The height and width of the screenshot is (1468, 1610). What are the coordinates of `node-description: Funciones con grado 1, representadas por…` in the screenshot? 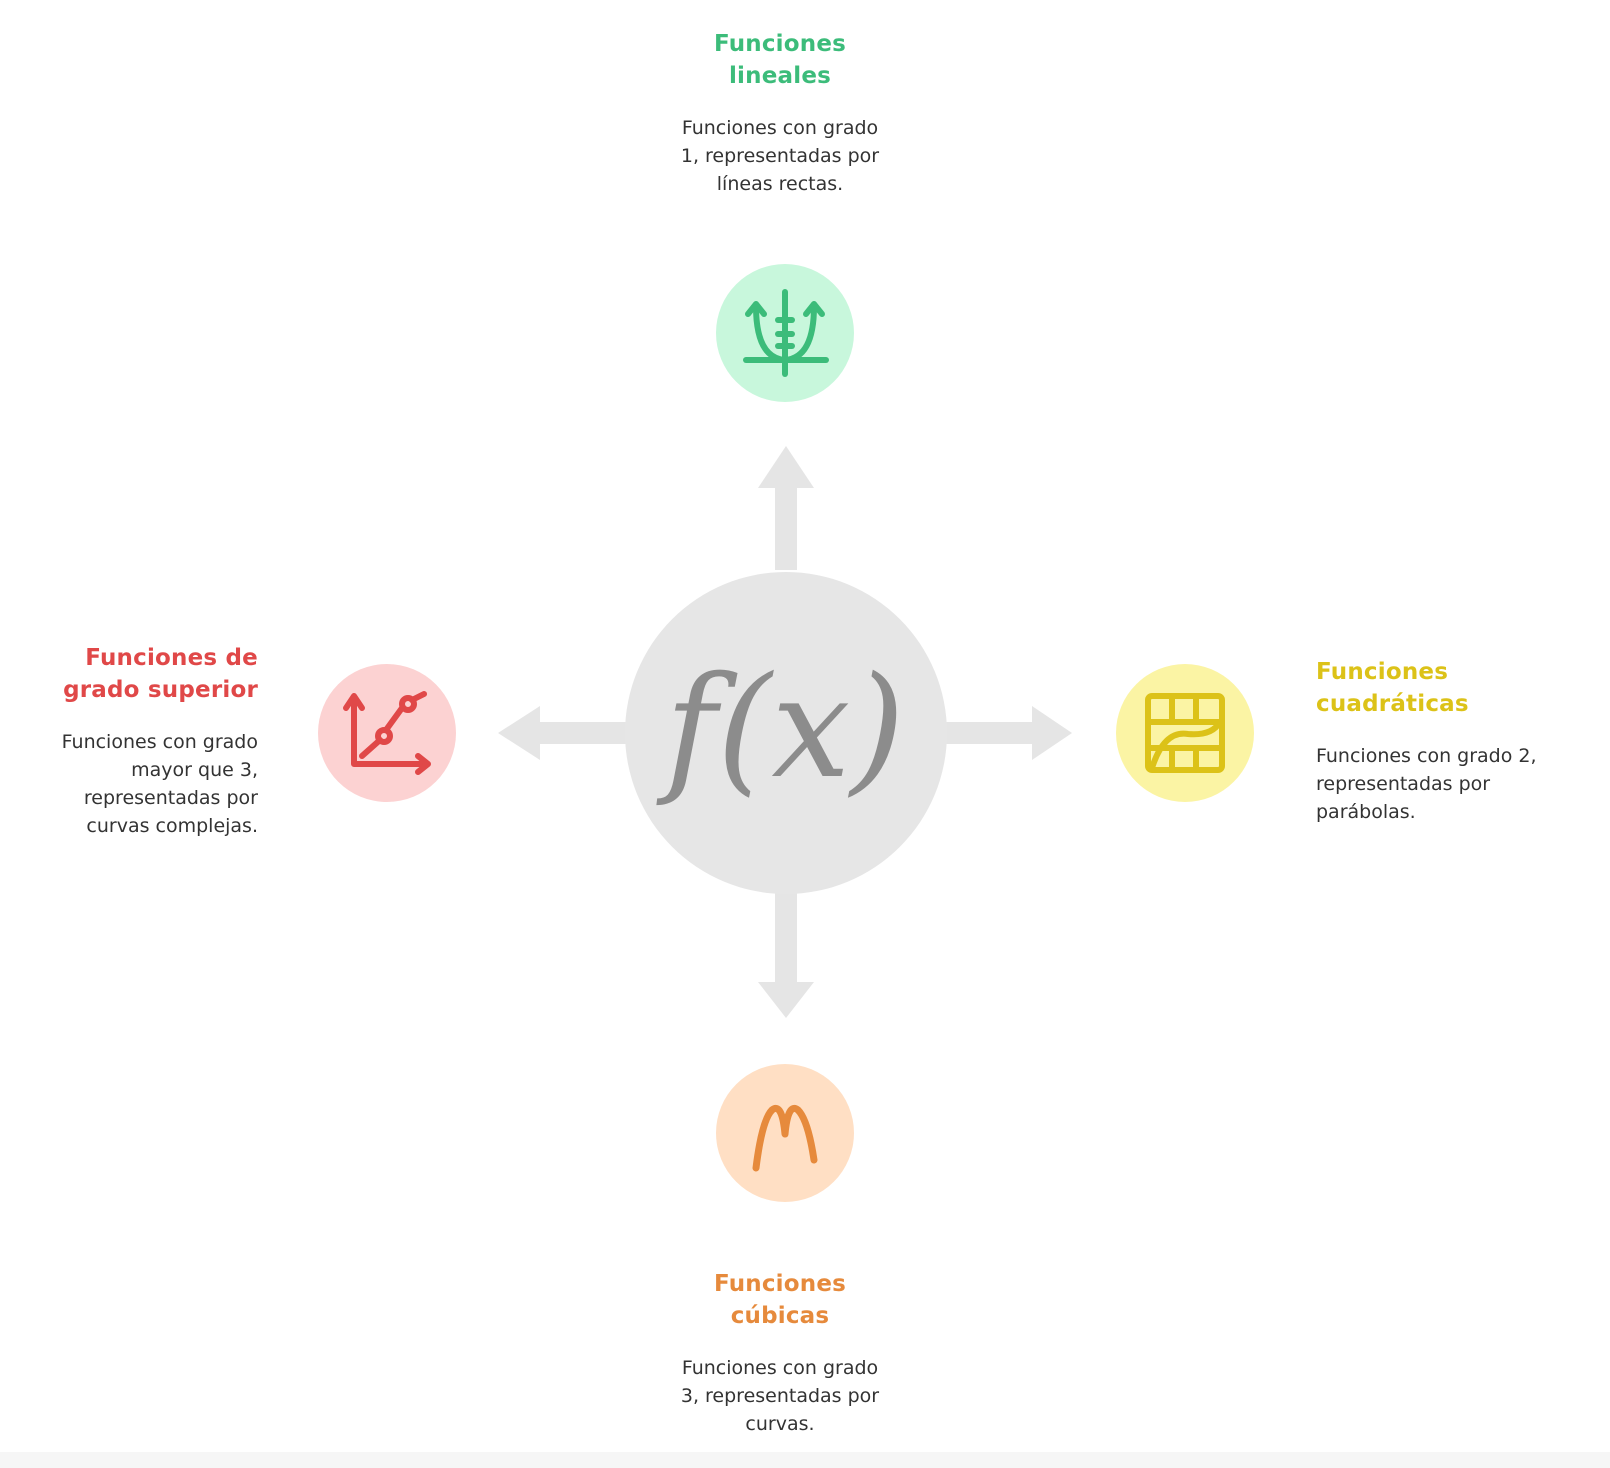 It's located at (780, 156).